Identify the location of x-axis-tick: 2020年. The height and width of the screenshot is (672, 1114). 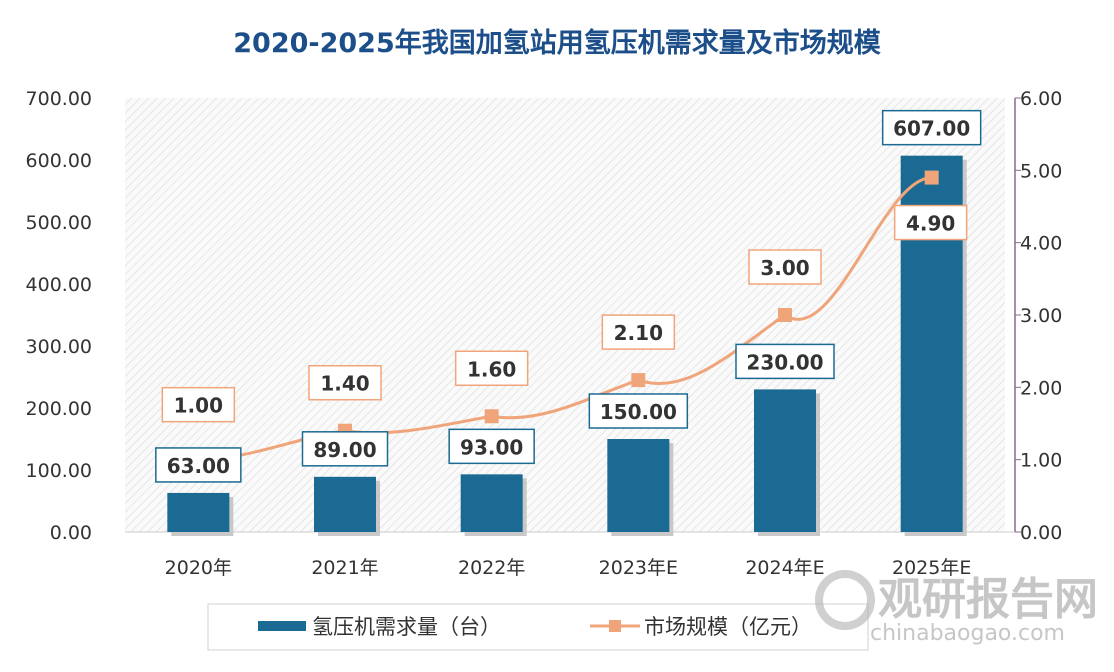
(198, 568).